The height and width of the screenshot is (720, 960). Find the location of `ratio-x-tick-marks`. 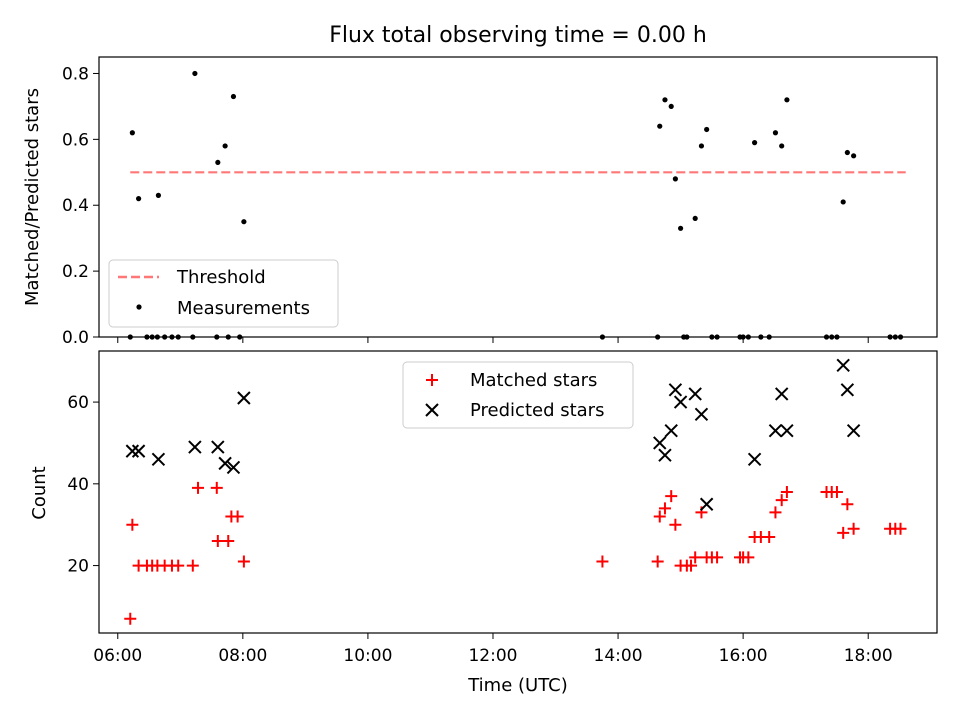

ratio-x-tick-marks is located at coordinates (493, 340).